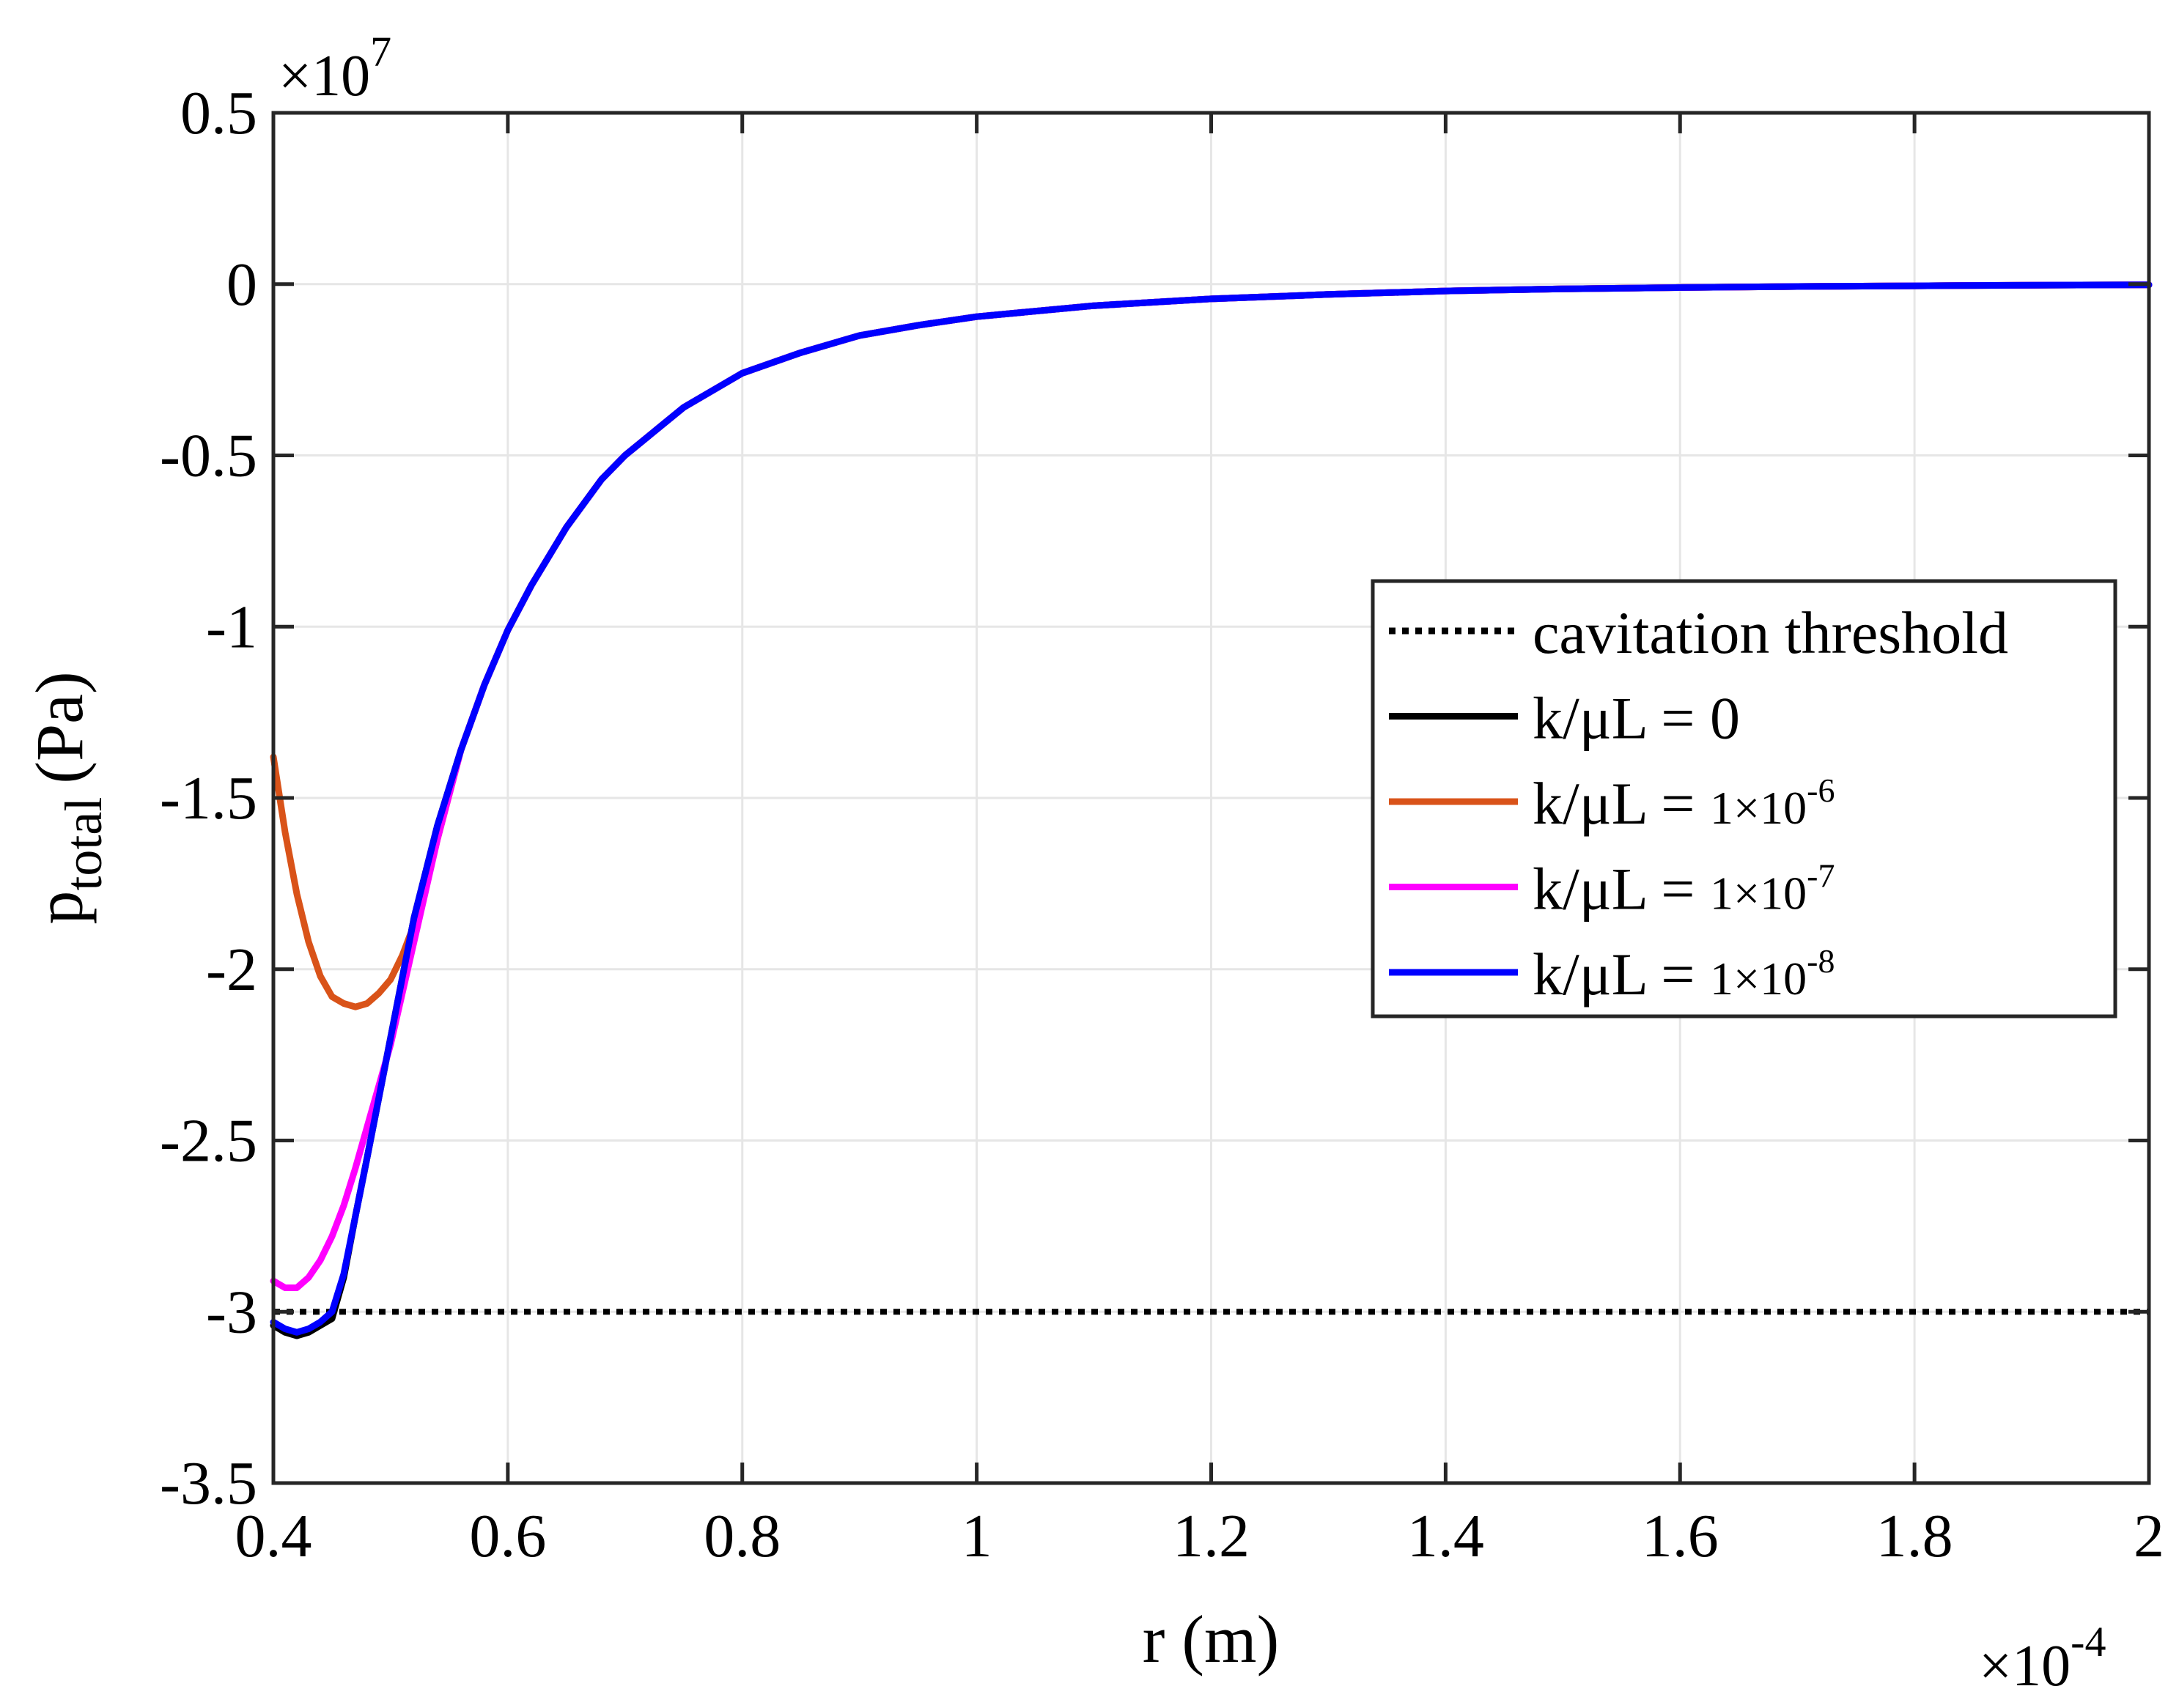 This screenshot has height=1708, width=2179. What do you see at coordinates (507, 1536) in the screenshot?
I see `x-tick-label: 0.6` at bounding box center [507, 1536].